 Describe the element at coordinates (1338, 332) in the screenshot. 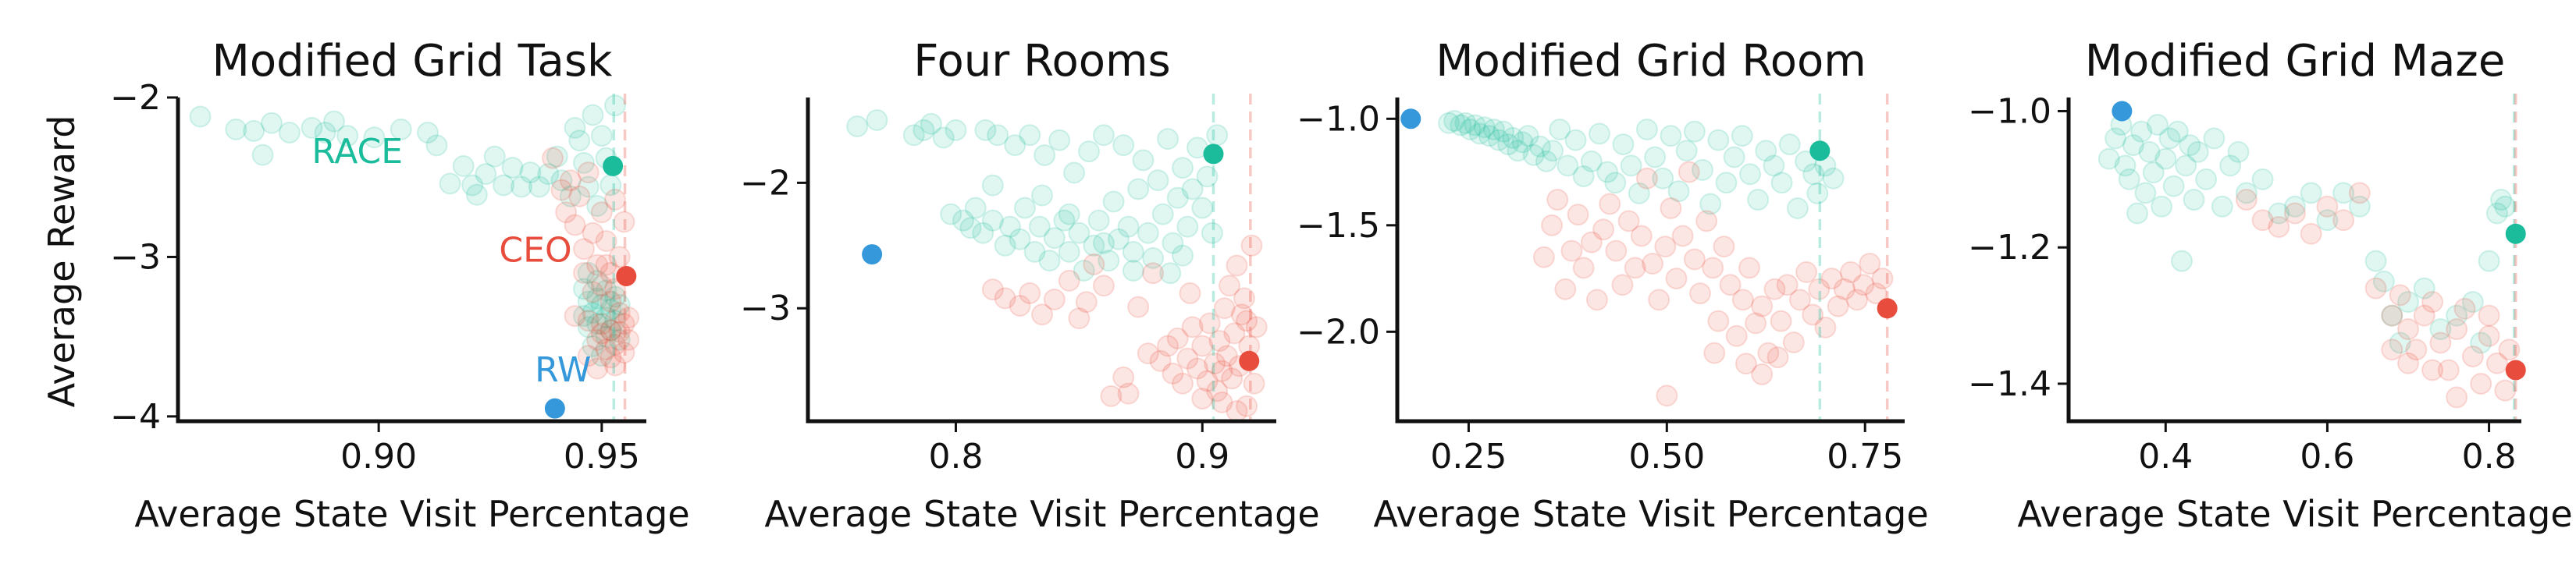

I see `y-tick-label: −2.0` at that location.